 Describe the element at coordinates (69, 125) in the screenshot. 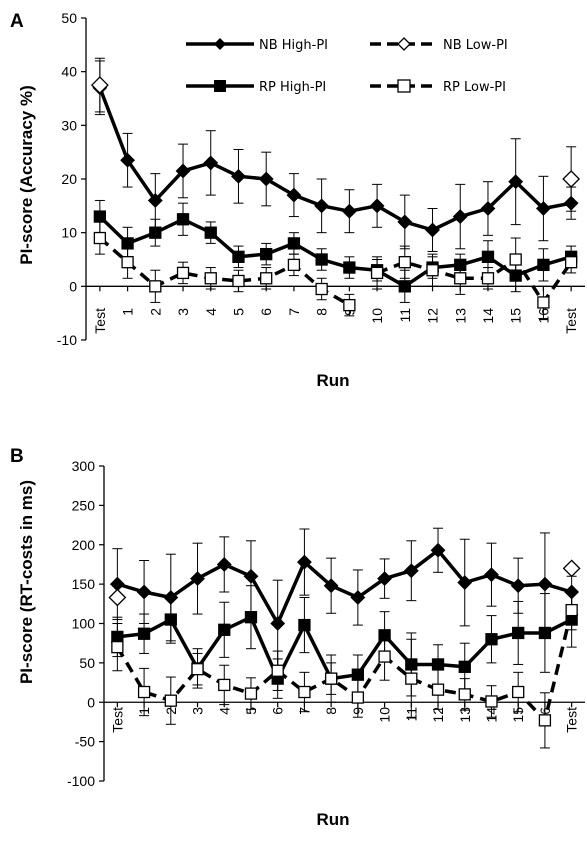

I see `y-tick-label: 30` at that location.